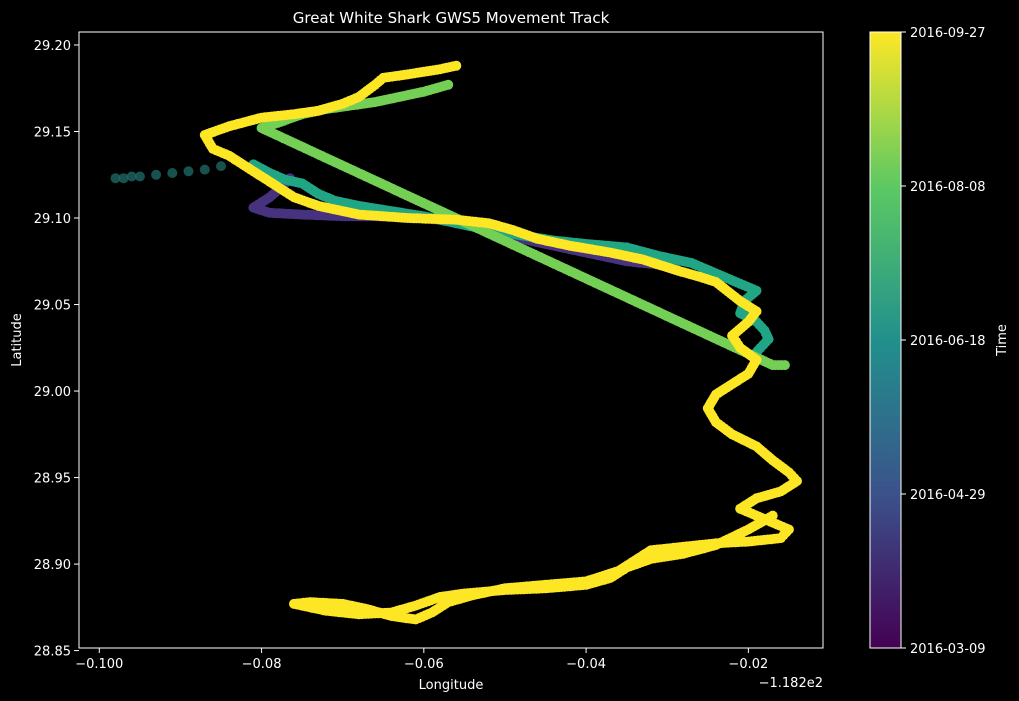  What do you see at coordinates (748, 664) in the screenshot?
I see `x-tick-label: −0.02` at bounding box center [748, 664].